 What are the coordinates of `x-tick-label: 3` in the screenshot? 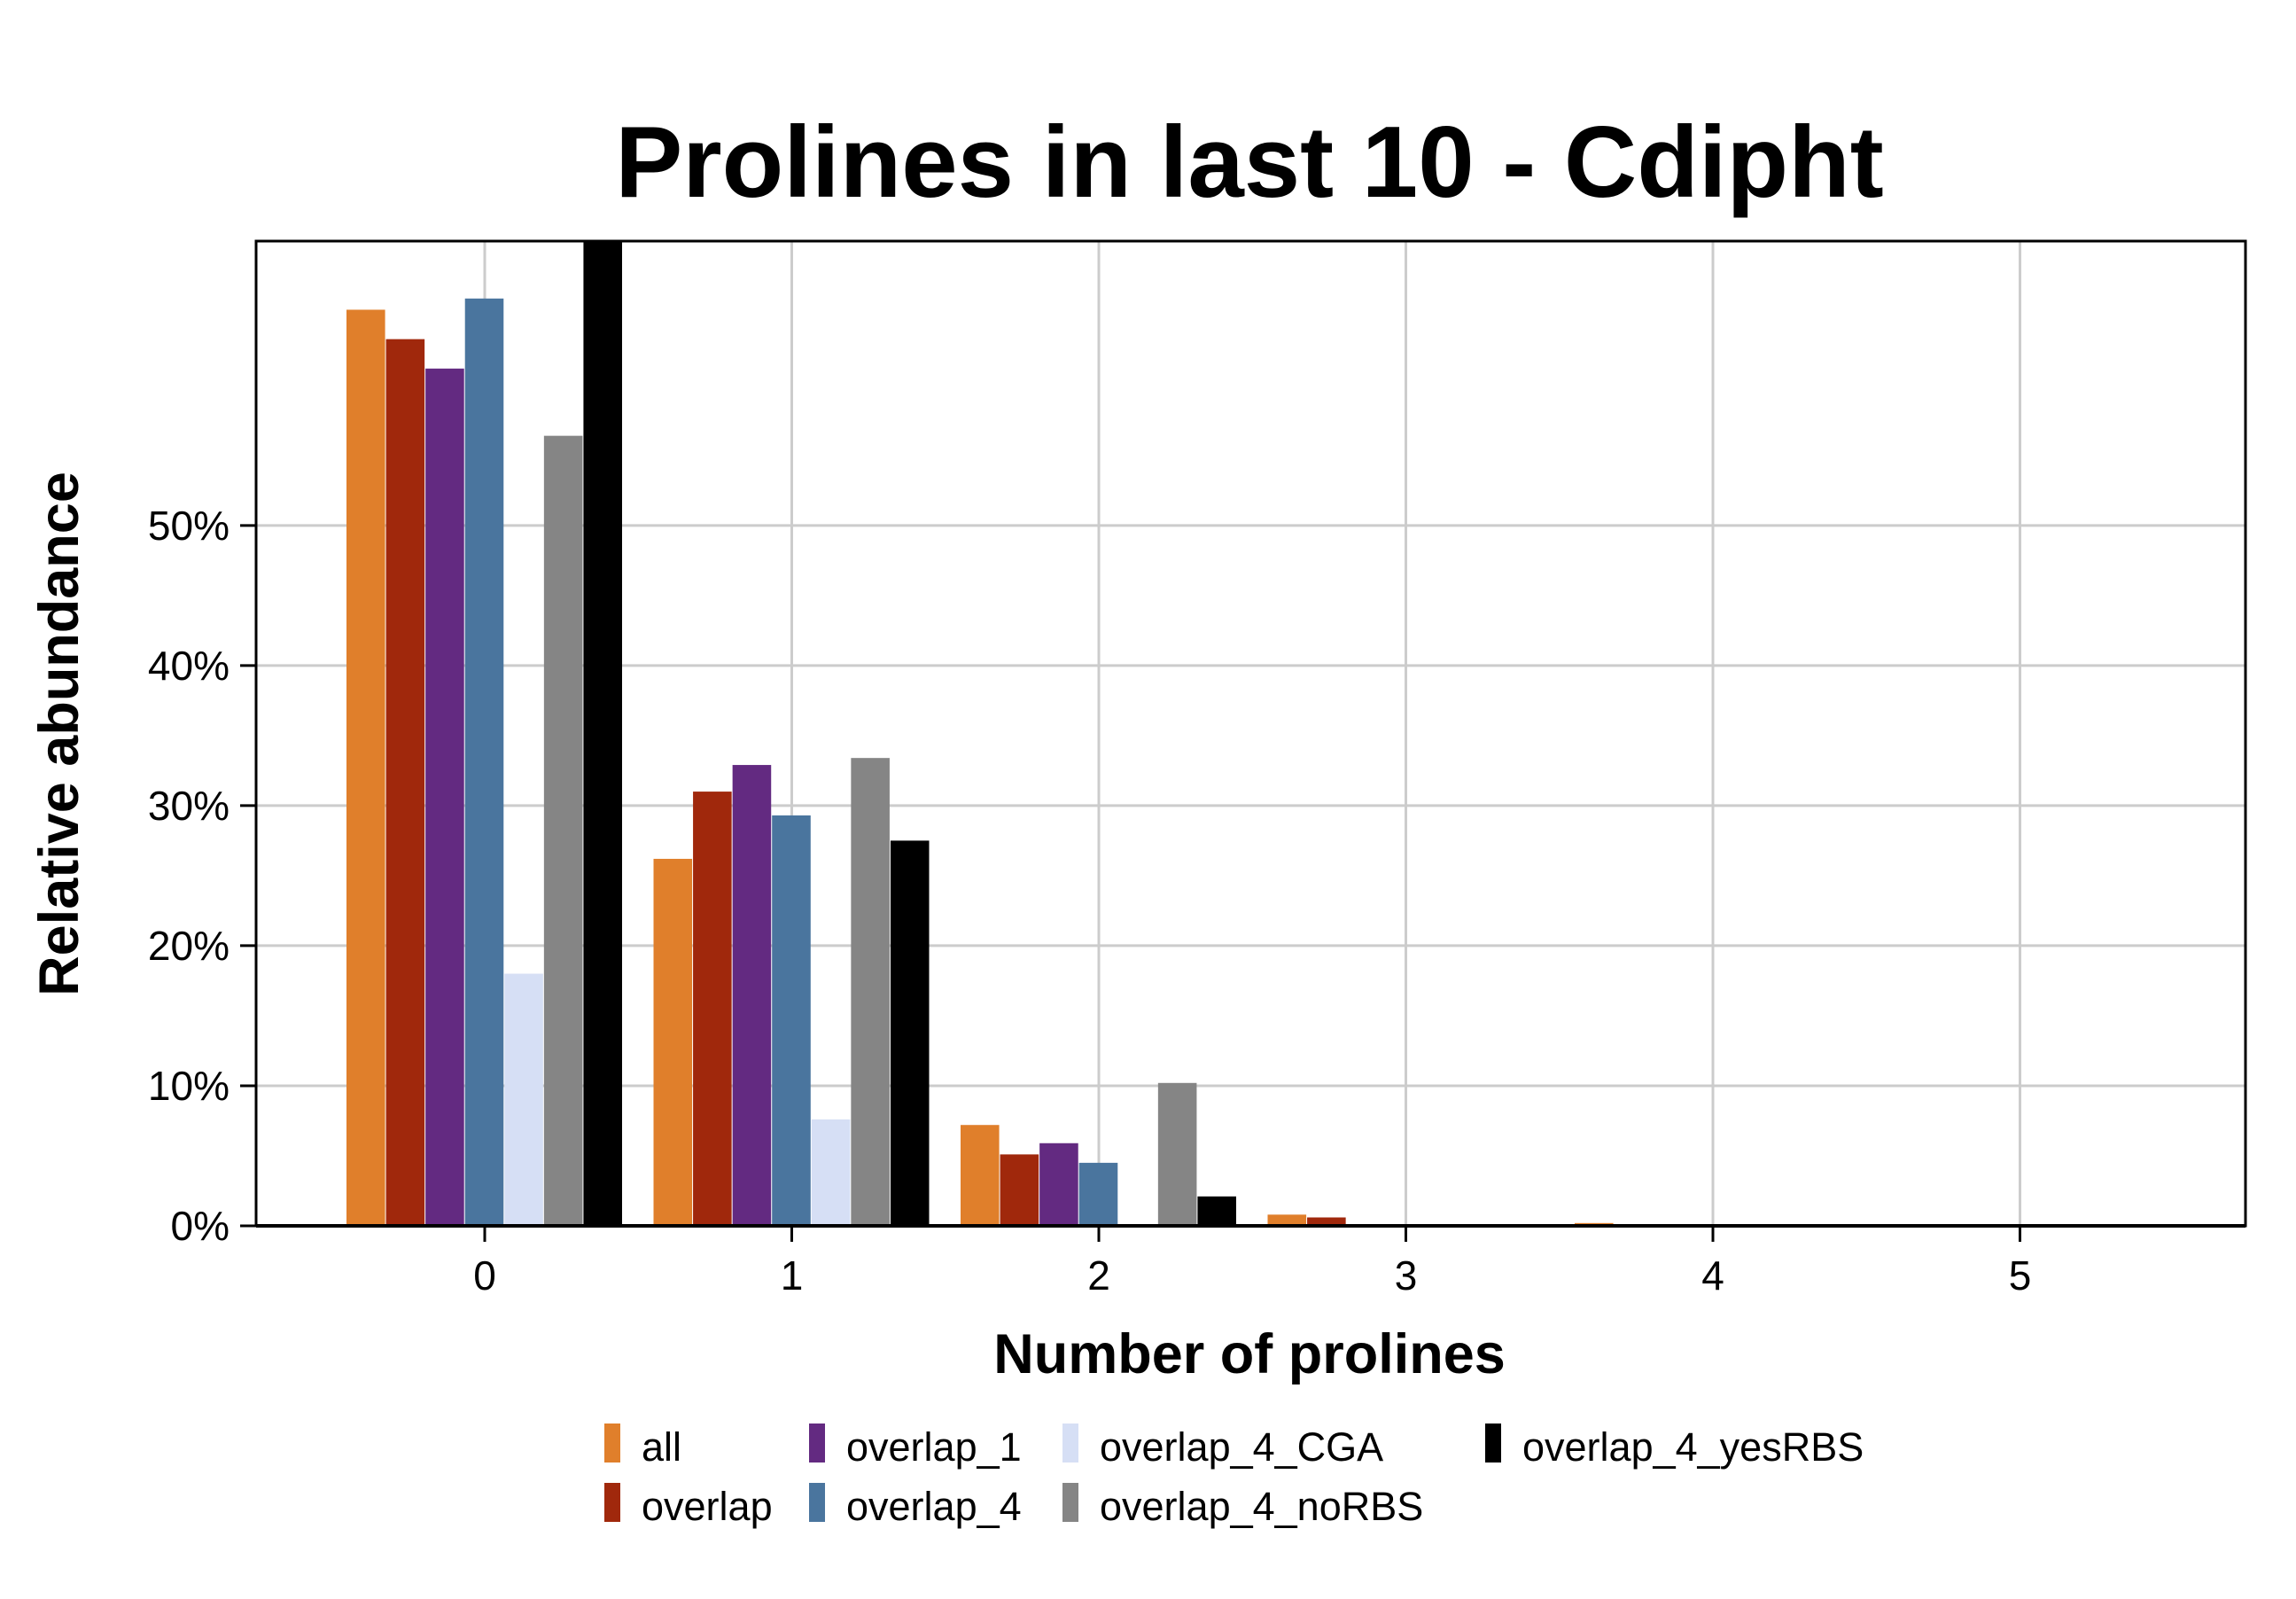 It's located at (1406, 1275).